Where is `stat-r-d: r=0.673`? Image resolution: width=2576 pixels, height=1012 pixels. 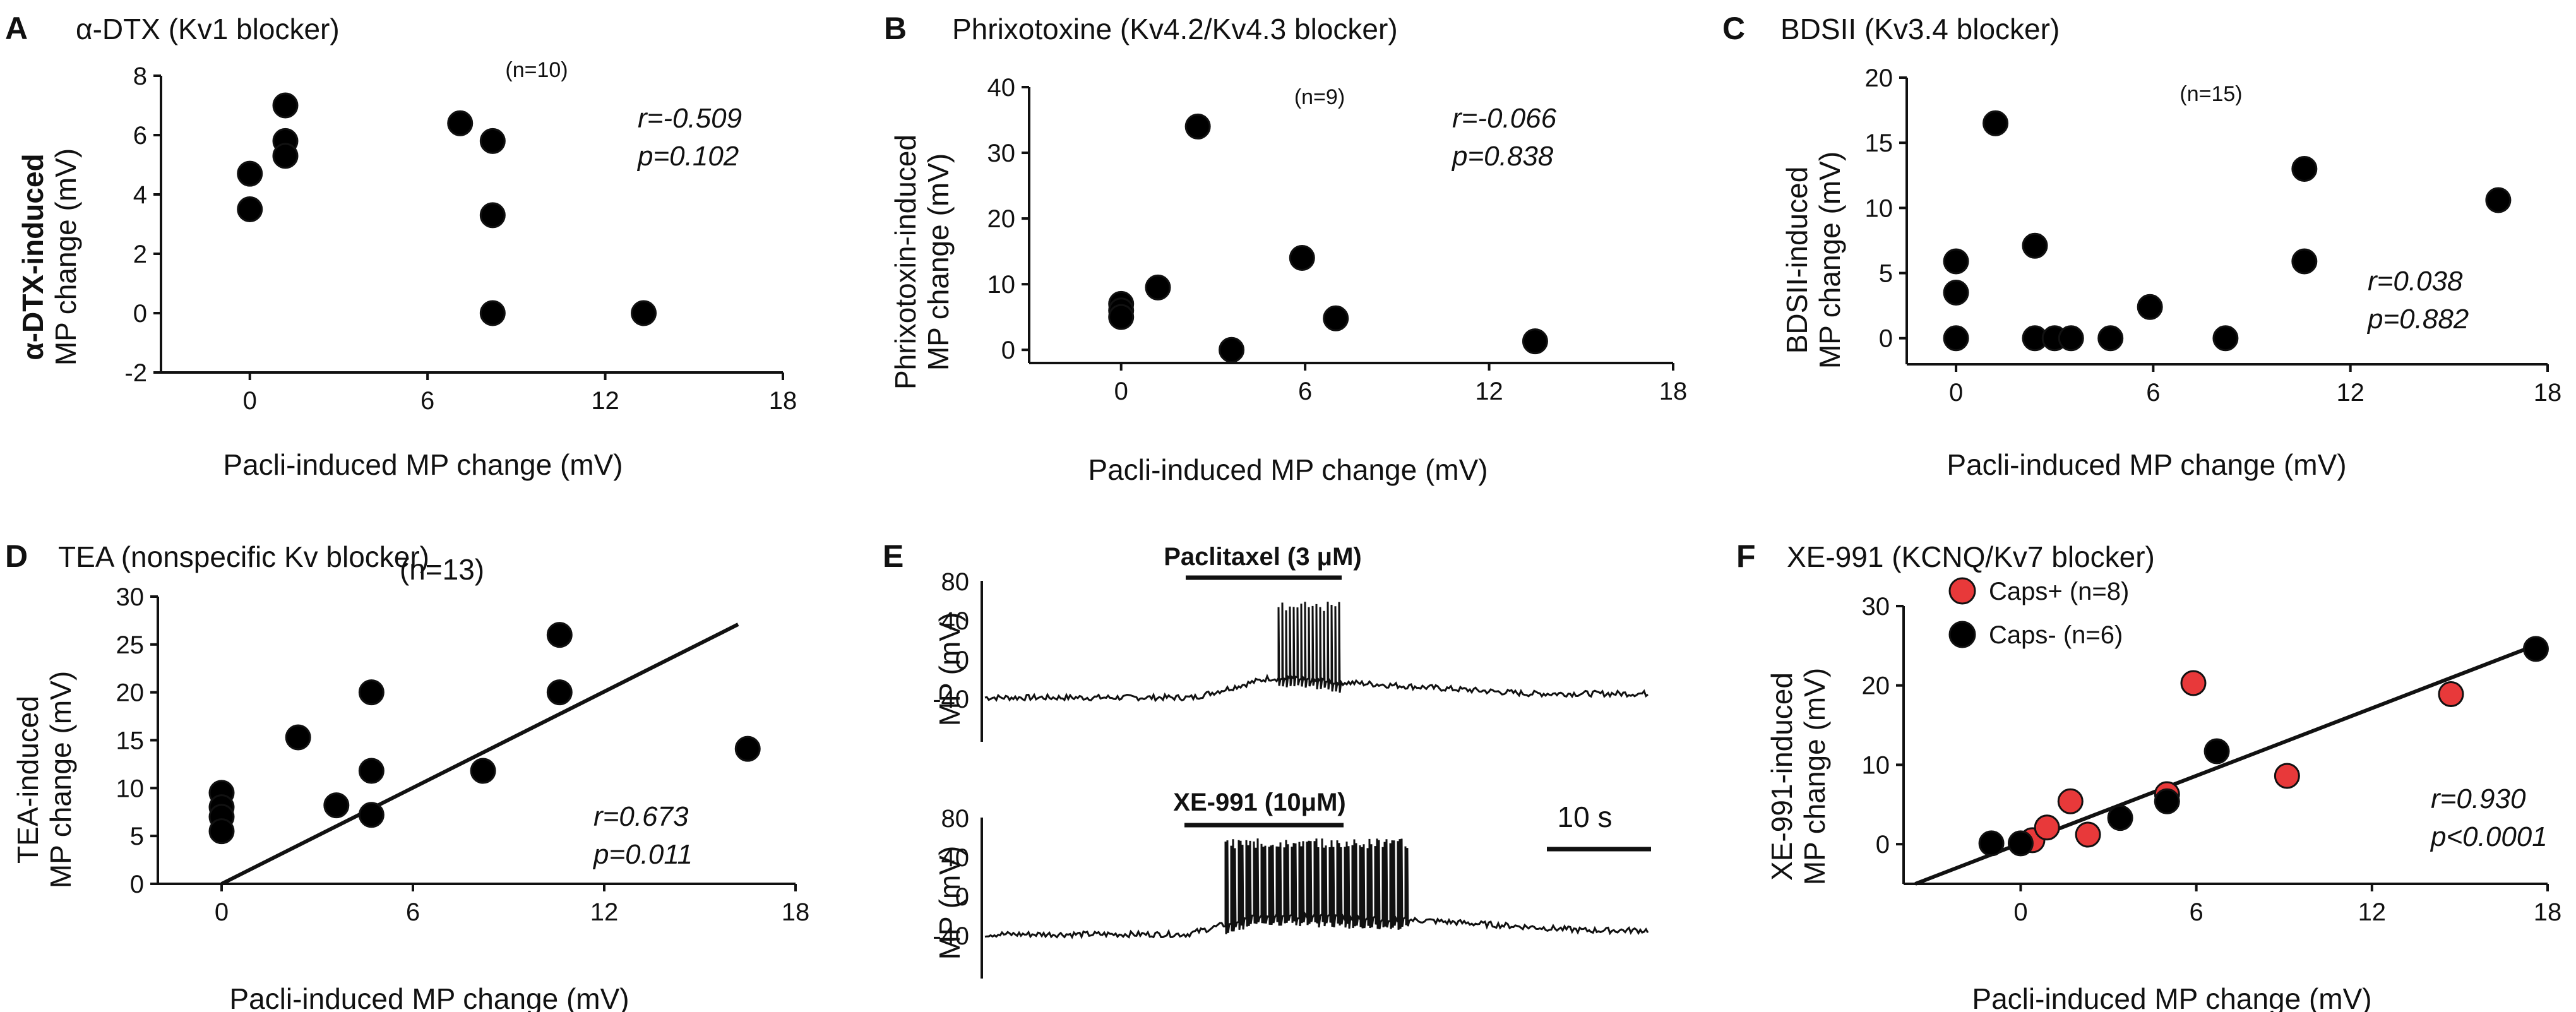
stat-r-d: r=0.673 is located at coordinates (641, 817).